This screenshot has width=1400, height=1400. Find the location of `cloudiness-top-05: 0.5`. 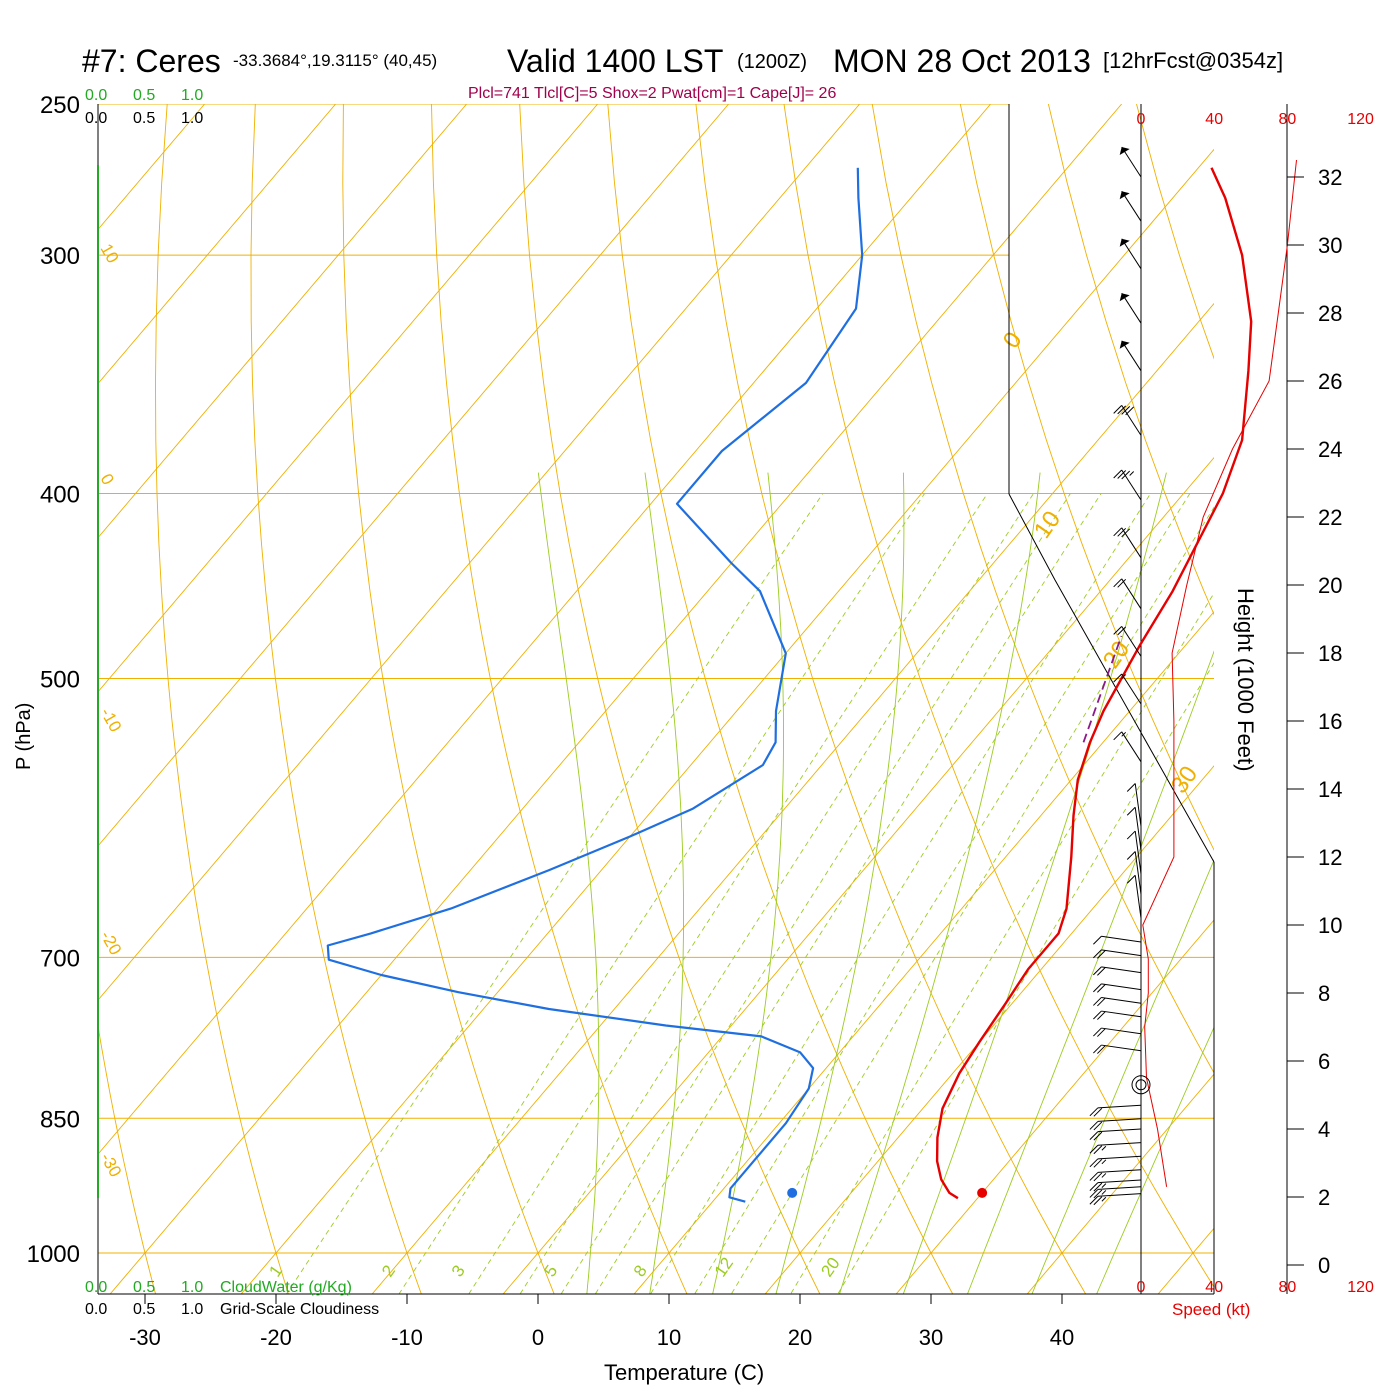

cloudiness-top-05: 0.5 is located at coordinates (144, 118).